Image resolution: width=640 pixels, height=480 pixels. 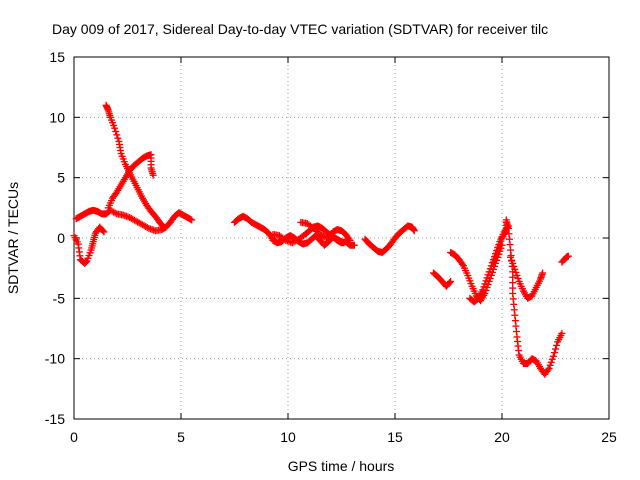 I want to click on x-tick-label: 0, so click(x=74, y=437).